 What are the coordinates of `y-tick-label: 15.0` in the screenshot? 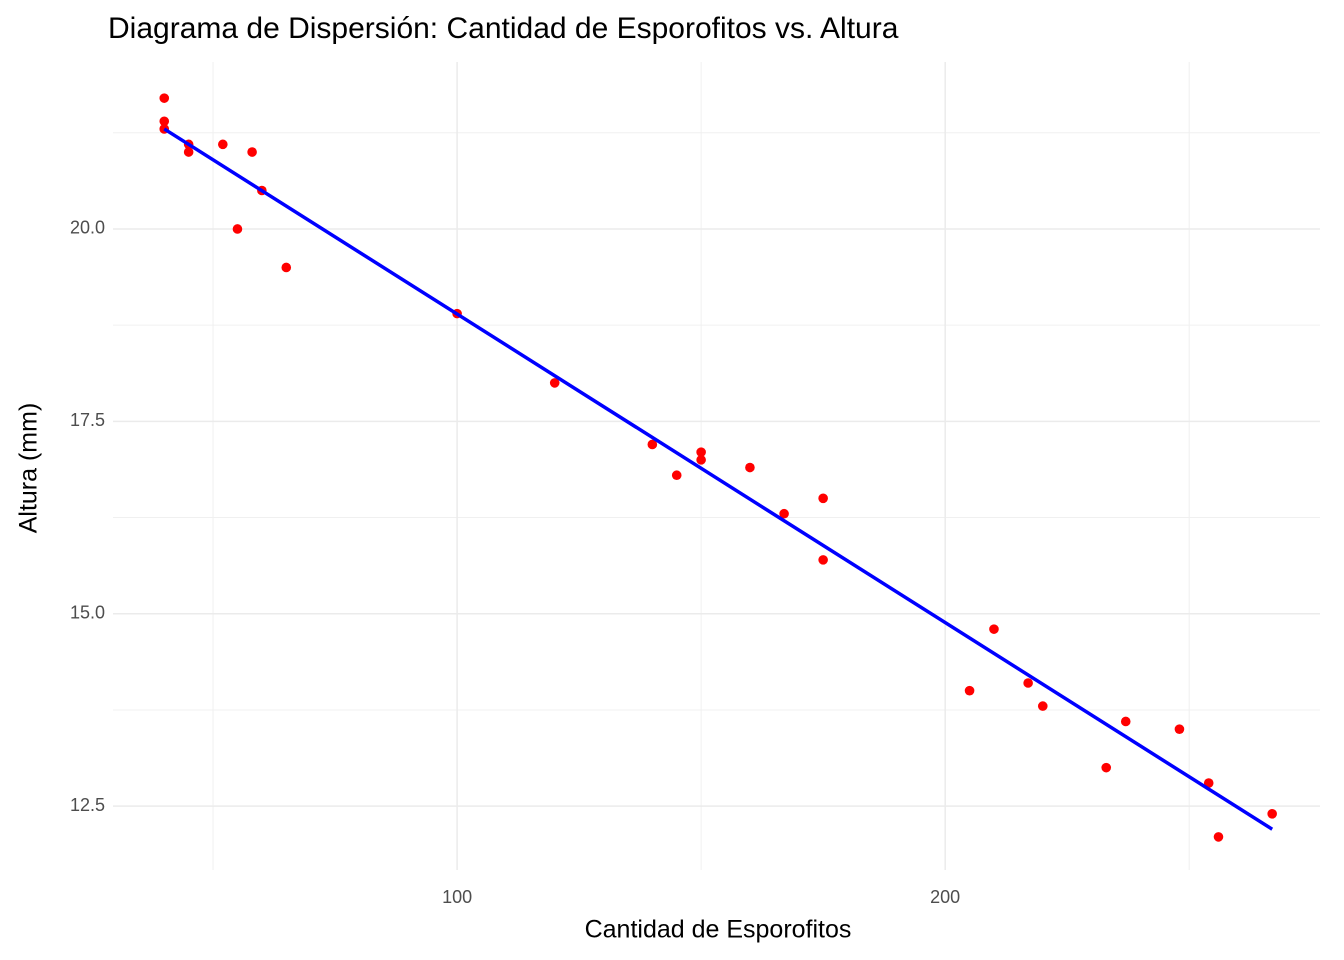 It's located at (87, 612).